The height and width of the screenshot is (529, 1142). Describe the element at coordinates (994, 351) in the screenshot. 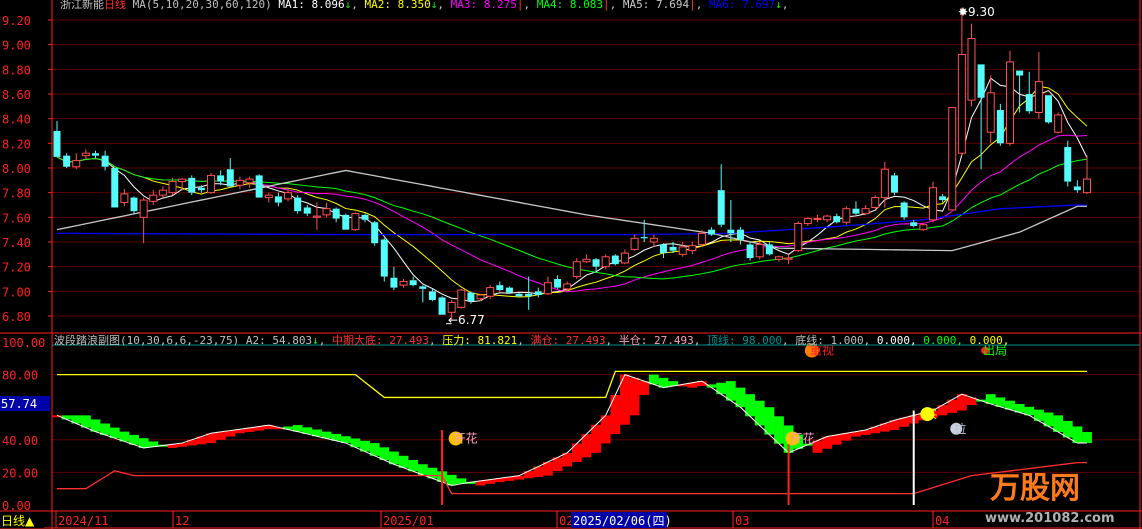

I see `signal-annotation: 出局` at that location.